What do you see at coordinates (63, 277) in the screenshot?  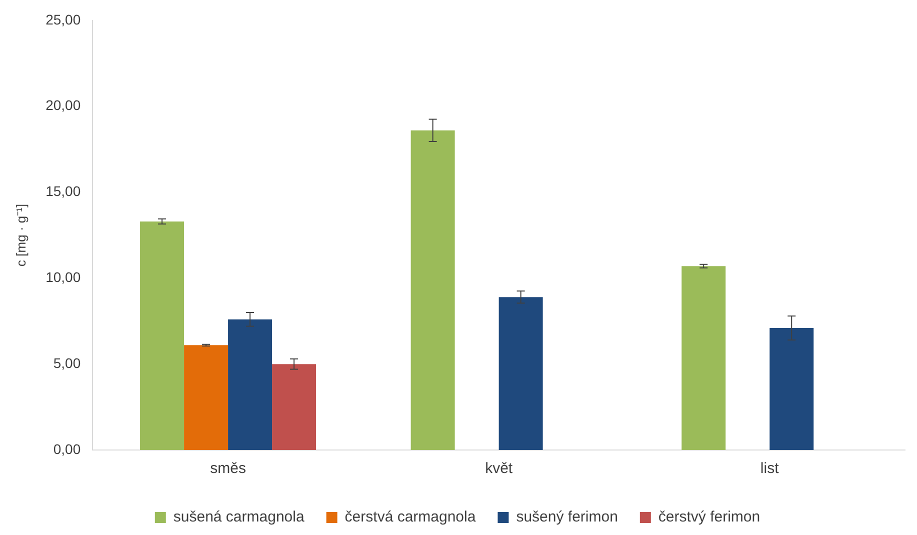 I see `y-tick-label: 10,00` at bounding box center [63, 277].